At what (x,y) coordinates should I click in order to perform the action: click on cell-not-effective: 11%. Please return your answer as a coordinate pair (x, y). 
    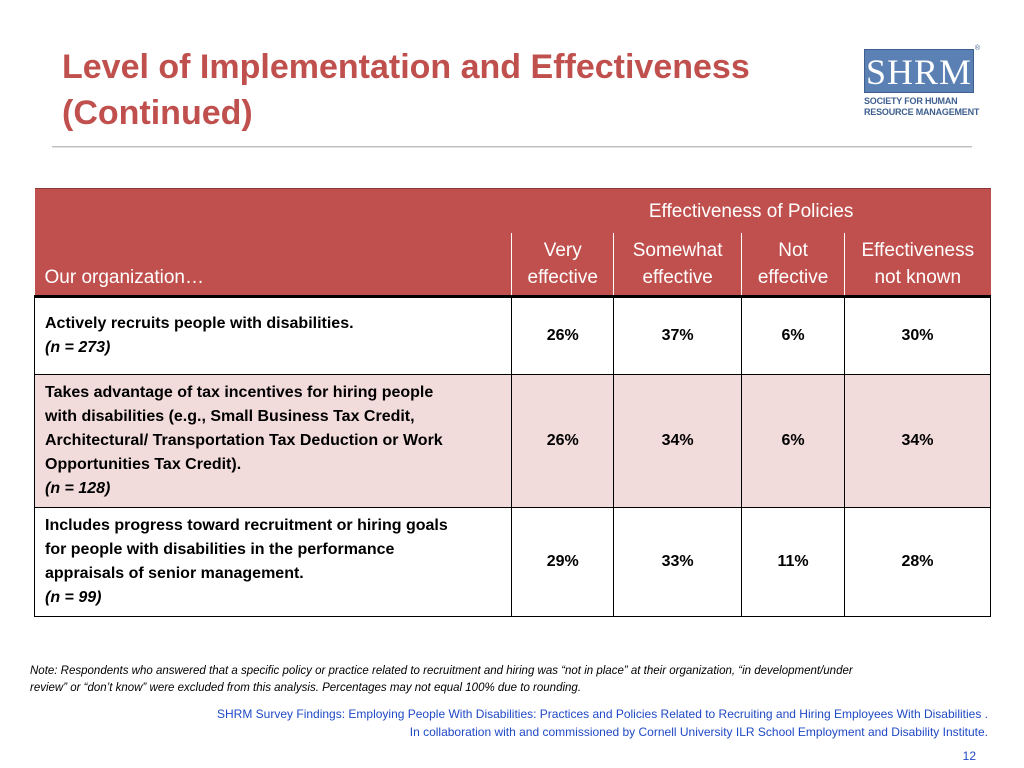
    Looking at the image, I should click on (793, 562).